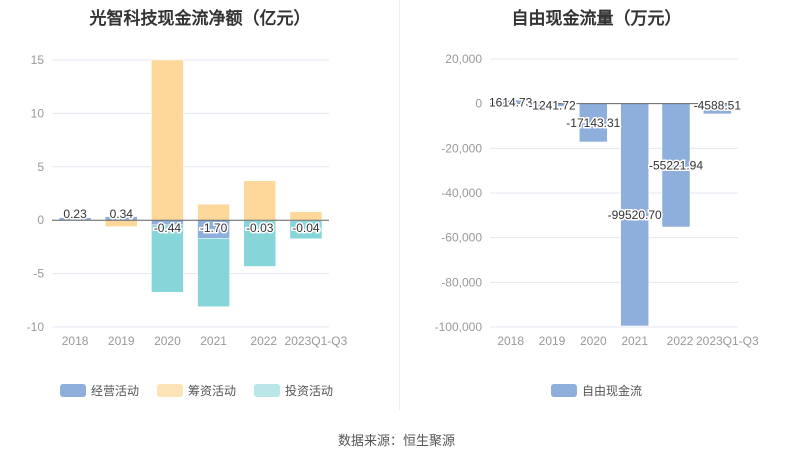 The image size is (793, 459). Describe the element at coordinates (260, 228) in the screenshot. I see `data-label: -0.03` at that location.